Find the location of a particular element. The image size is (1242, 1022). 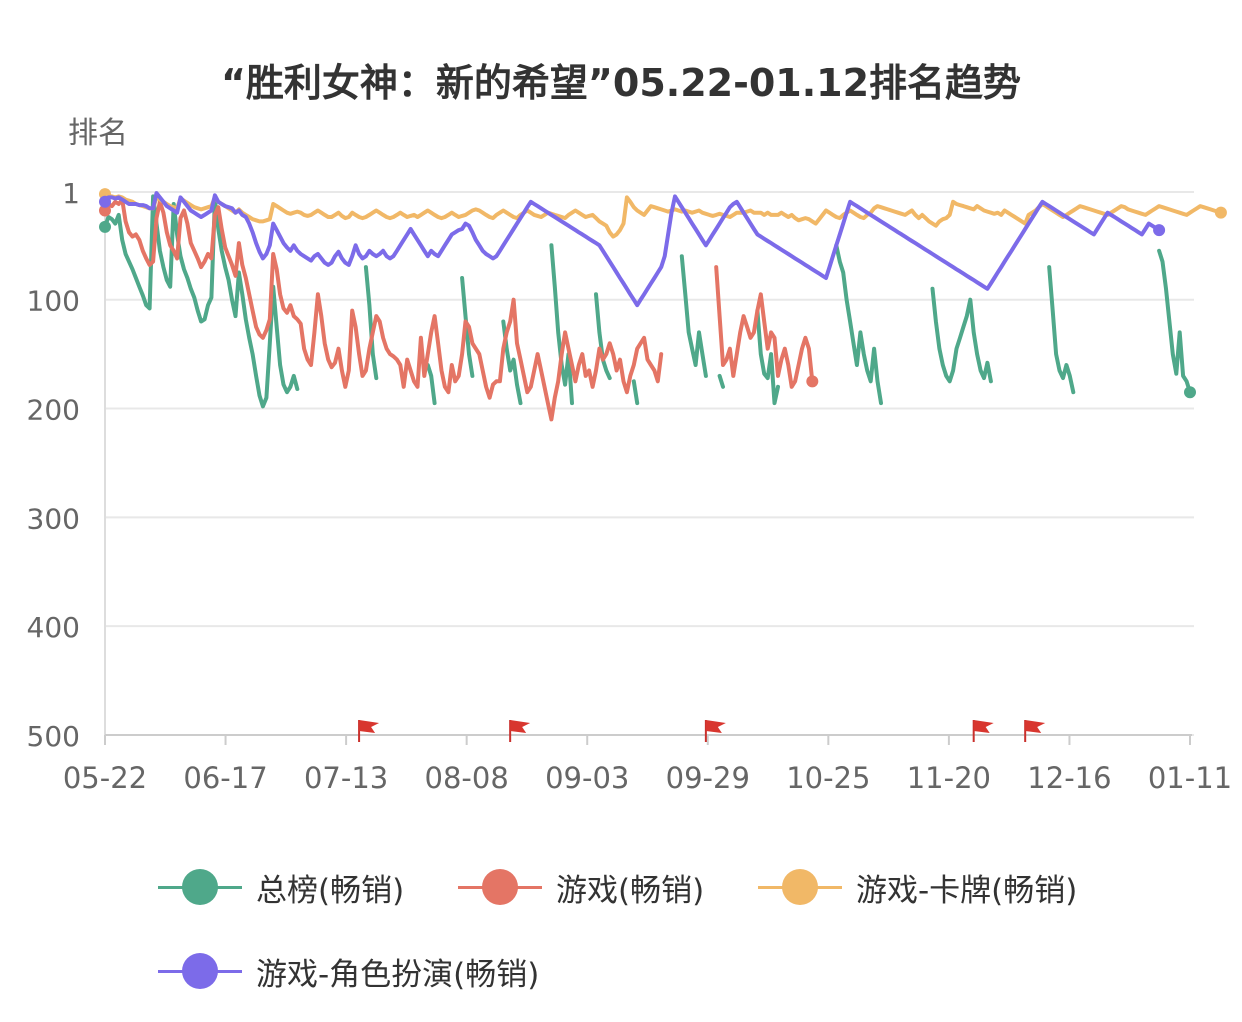

legend-item-3: 游戏-角色扮演(畅销) is located at coordinates (348, 971).